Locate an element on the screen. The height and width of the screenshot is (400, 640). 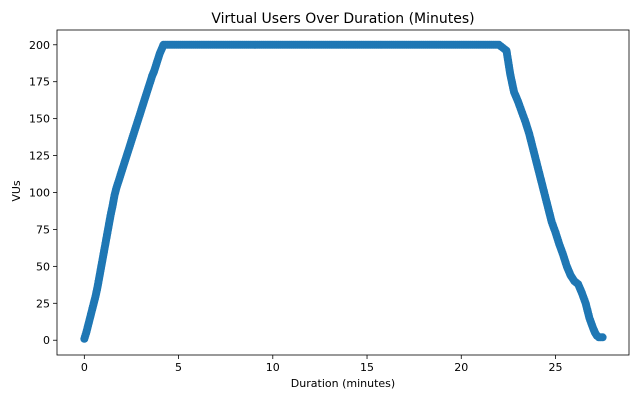
y-tick-label: 100 is located at coordinates (39, 193).